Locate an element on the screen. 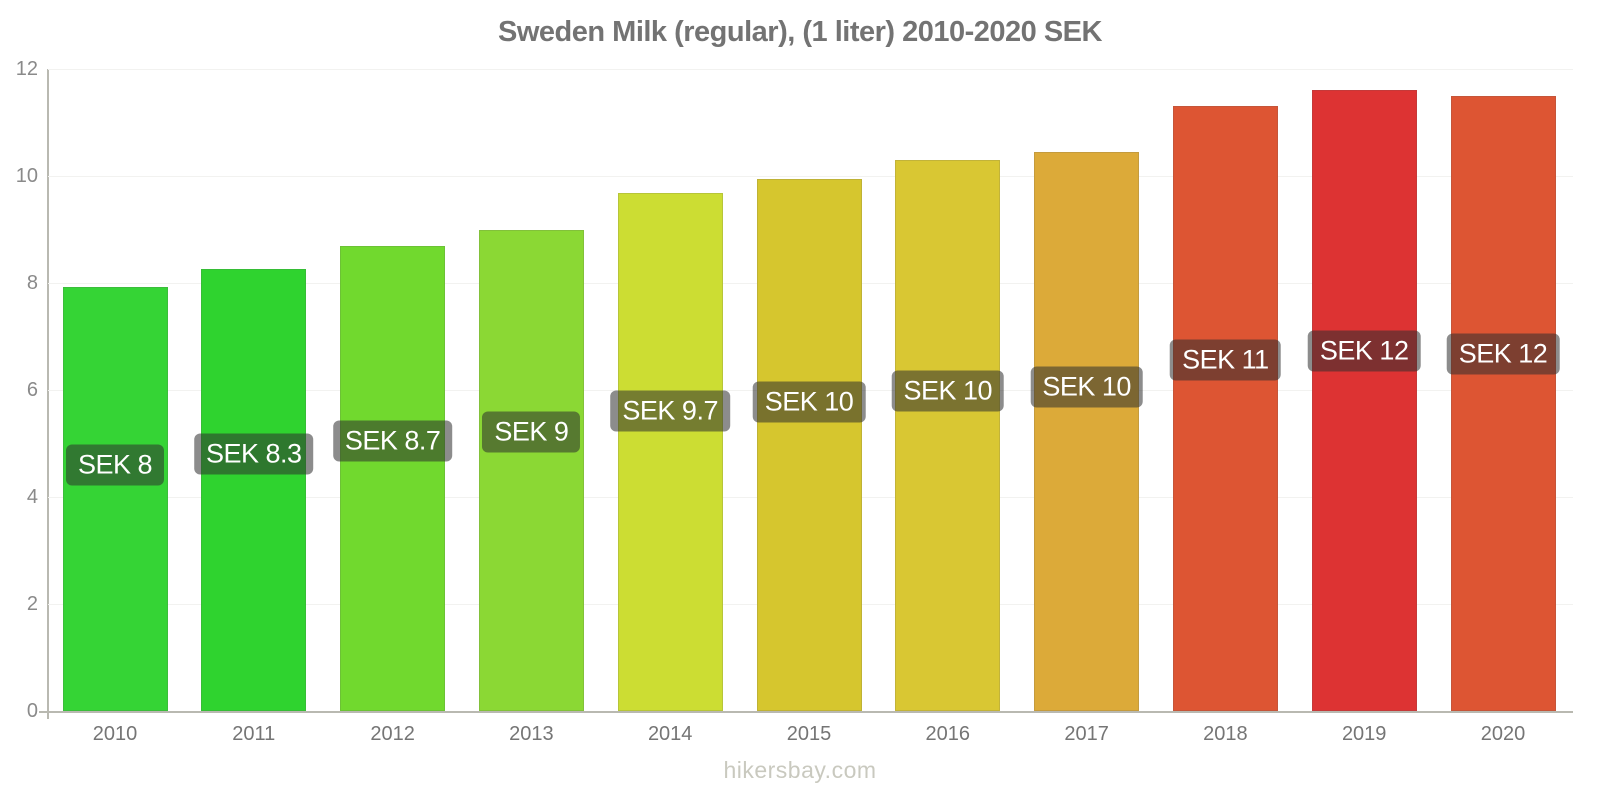  bar-value-label-2016: SEK 10 is located at coordinates (948, 391).